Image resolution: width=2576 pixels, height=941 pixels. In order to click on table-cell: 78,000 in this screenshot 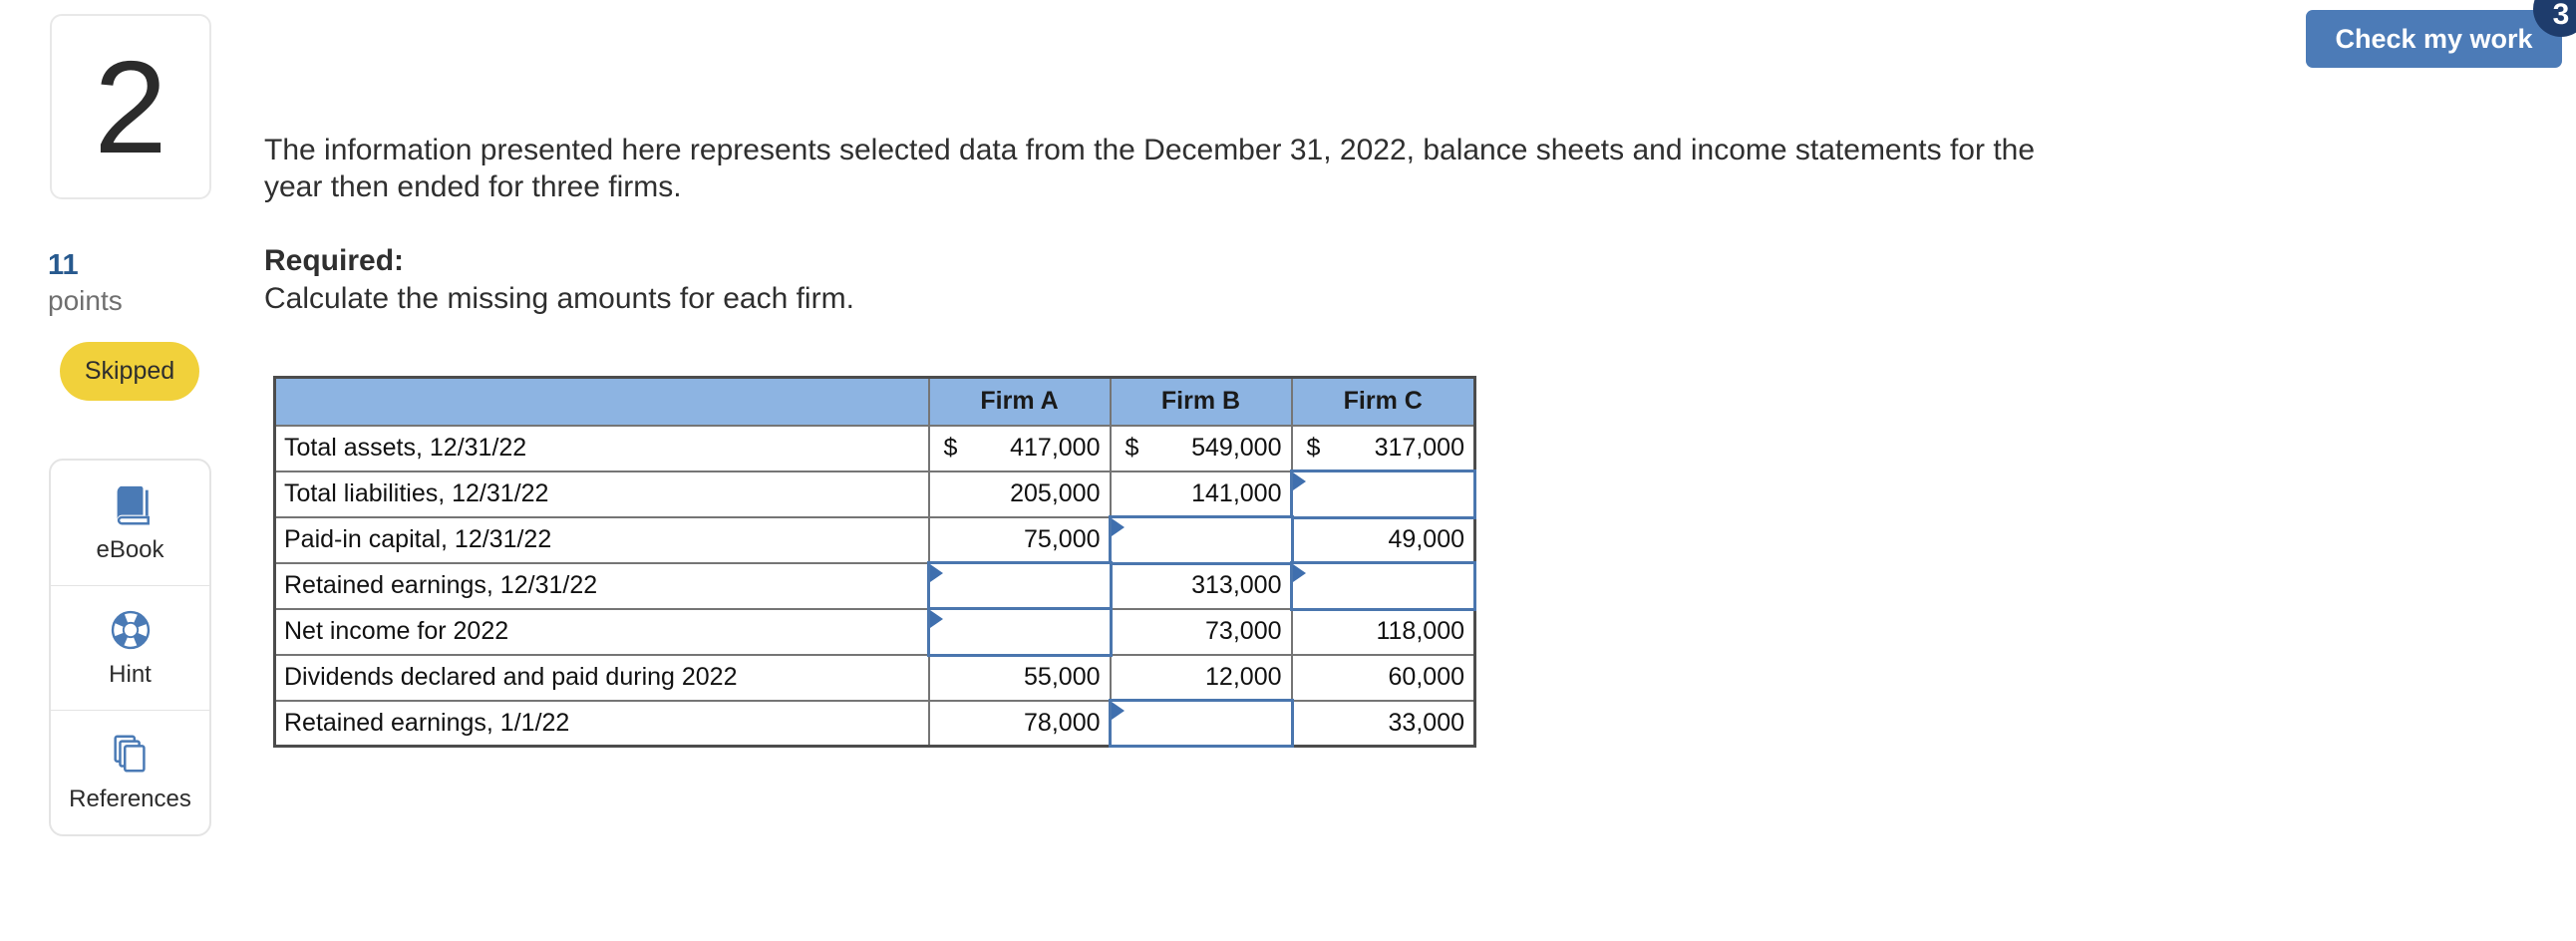, I will do `click(1019, 723)`.